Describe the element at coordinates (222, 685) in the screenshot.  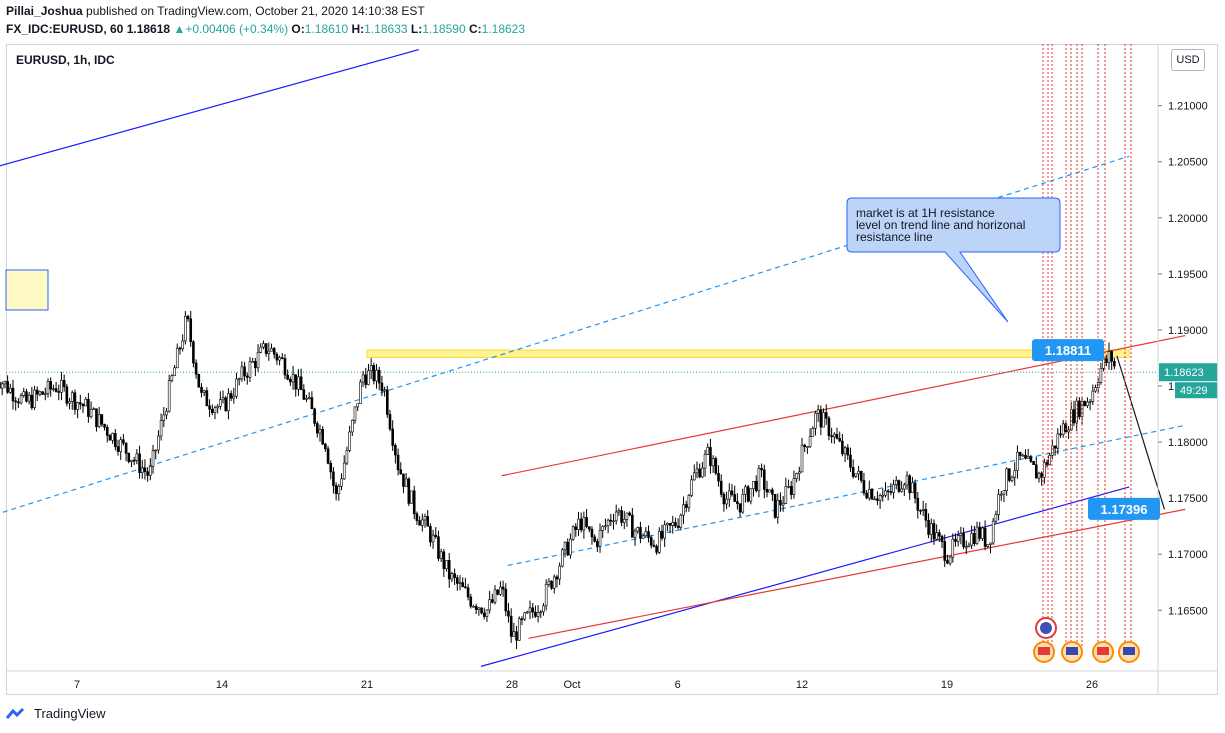
I see `x-tick-label: 14` at that location.